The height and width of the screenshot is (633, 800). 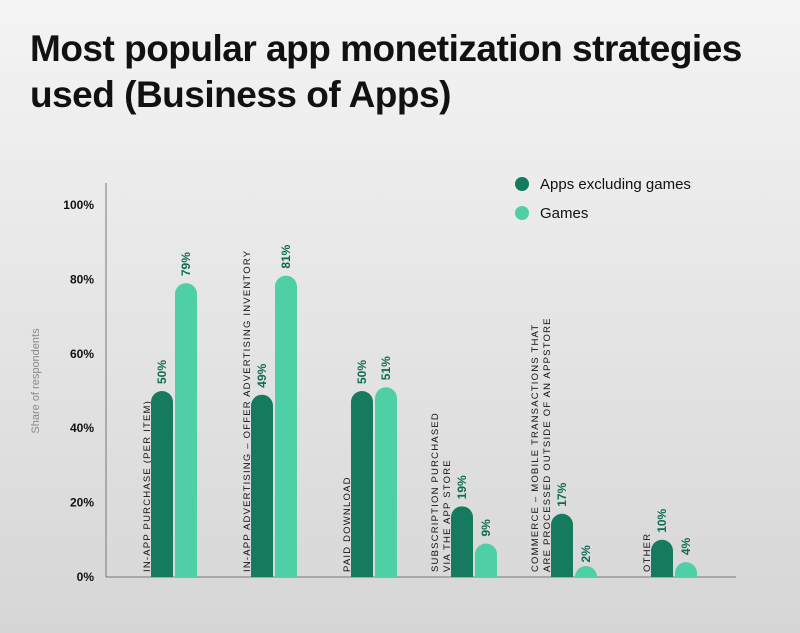 What do you see at coordinates (186, 264) in the screenshot?
I see `data-label: 79%` at bounding box center [186, 264].